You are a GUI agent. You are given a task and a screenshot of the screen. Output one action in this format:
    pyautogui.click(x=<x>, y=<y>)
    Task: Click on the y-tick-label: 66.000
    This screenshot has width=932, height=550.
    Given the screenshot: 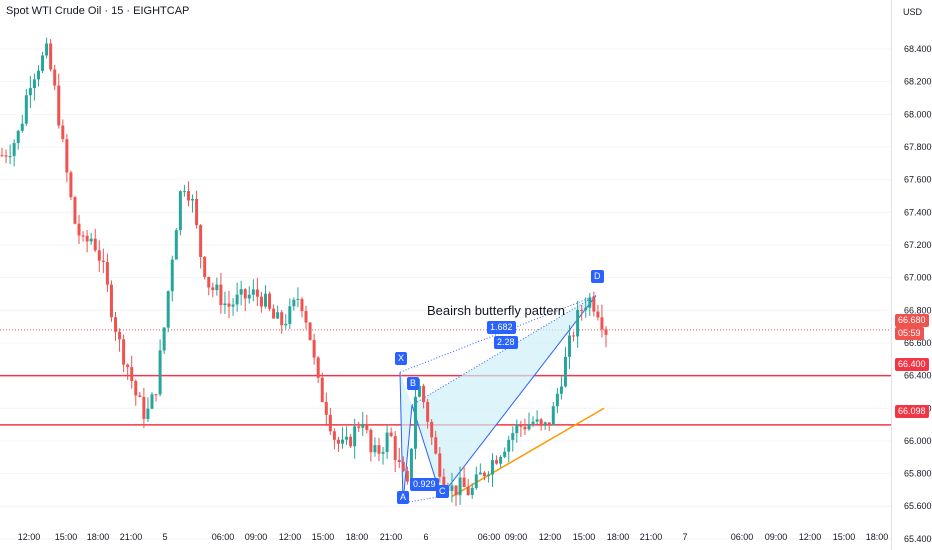 What is the action you would take?
    pyautogui.click(x=918, y=441)
    